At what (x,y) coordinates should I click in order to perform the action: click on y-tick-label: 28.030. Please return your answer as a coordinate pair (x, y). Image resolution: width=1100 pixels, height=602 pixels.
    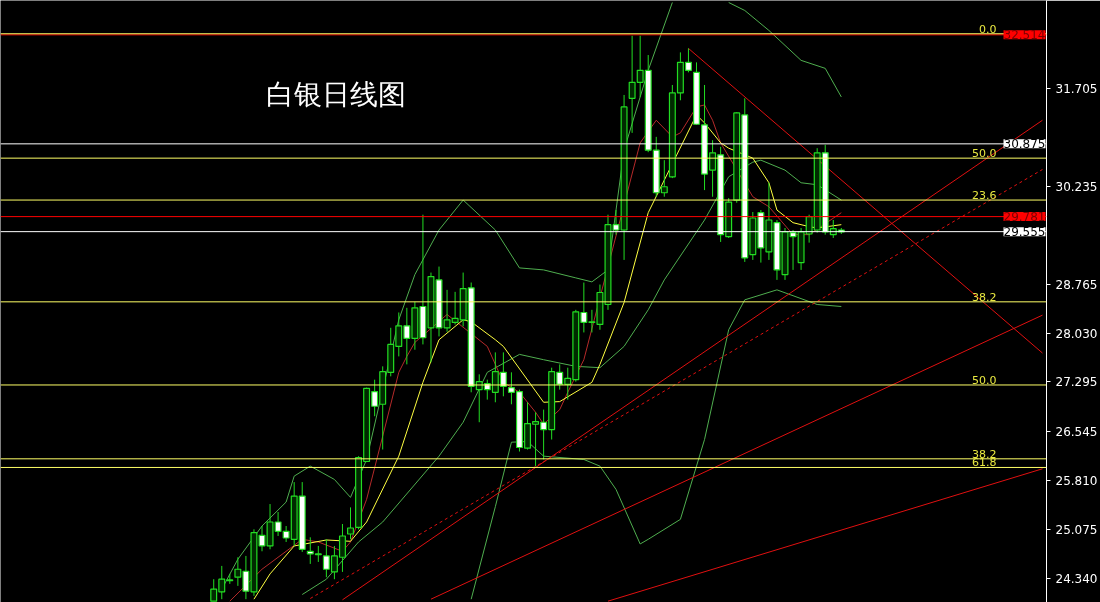
    Looking at the image, I should click on (1076, 333).